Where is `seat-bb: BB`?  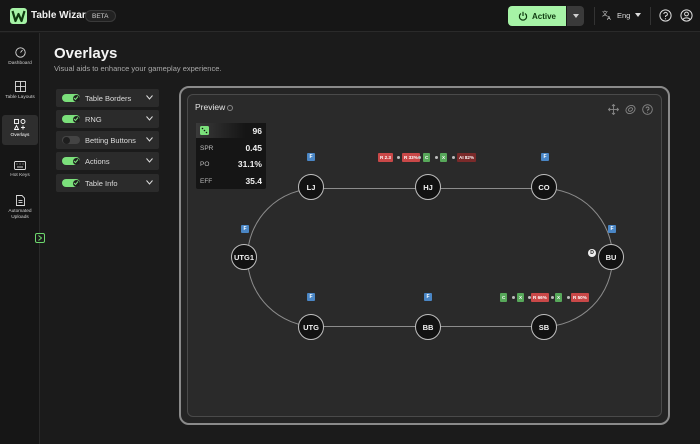
seat-bb: BB is located at coordinates (428, 327).